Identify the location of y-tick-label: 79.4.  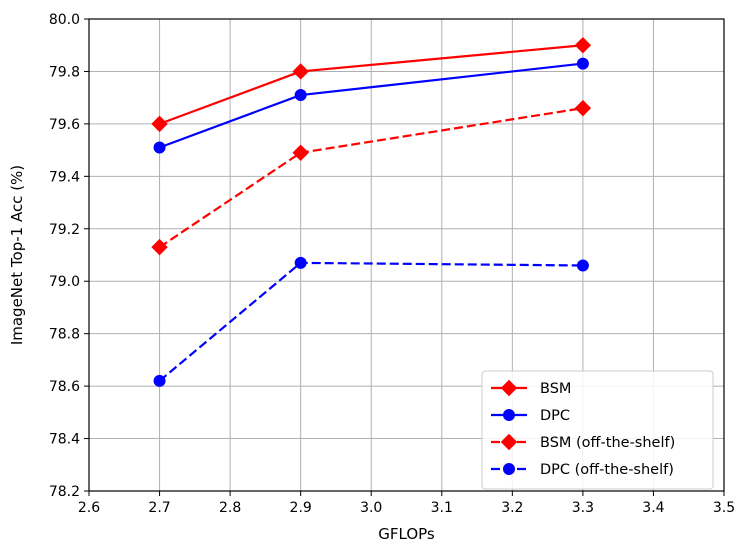
(64, 177).